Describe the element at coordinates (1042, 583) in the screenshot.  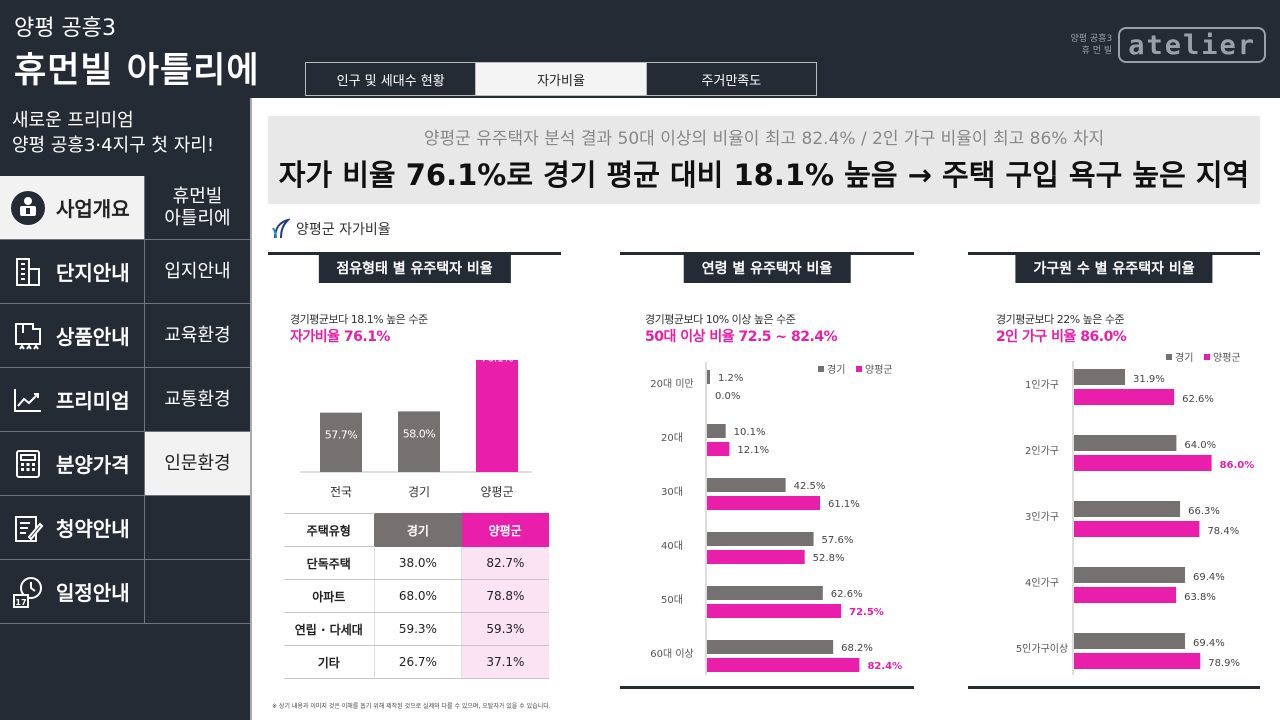
I see `tick-label: 4인가구` at that location.